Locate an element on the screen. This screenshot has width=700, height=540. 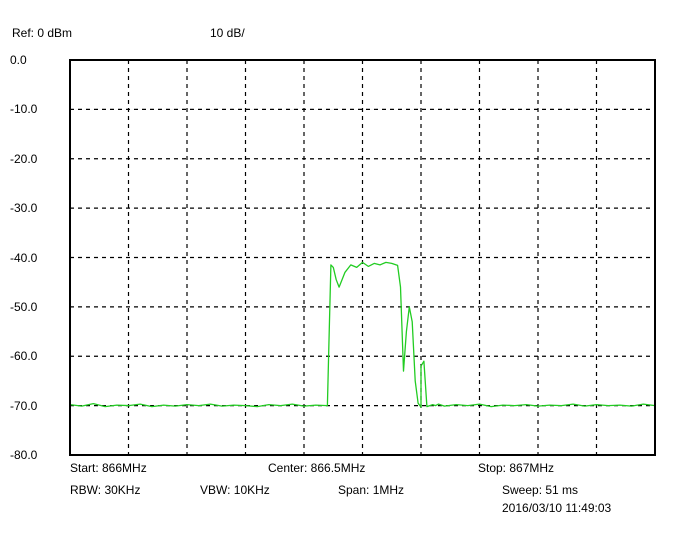
reference-level-label: Ref: 0 dBm is located at coordinates (42, 33).